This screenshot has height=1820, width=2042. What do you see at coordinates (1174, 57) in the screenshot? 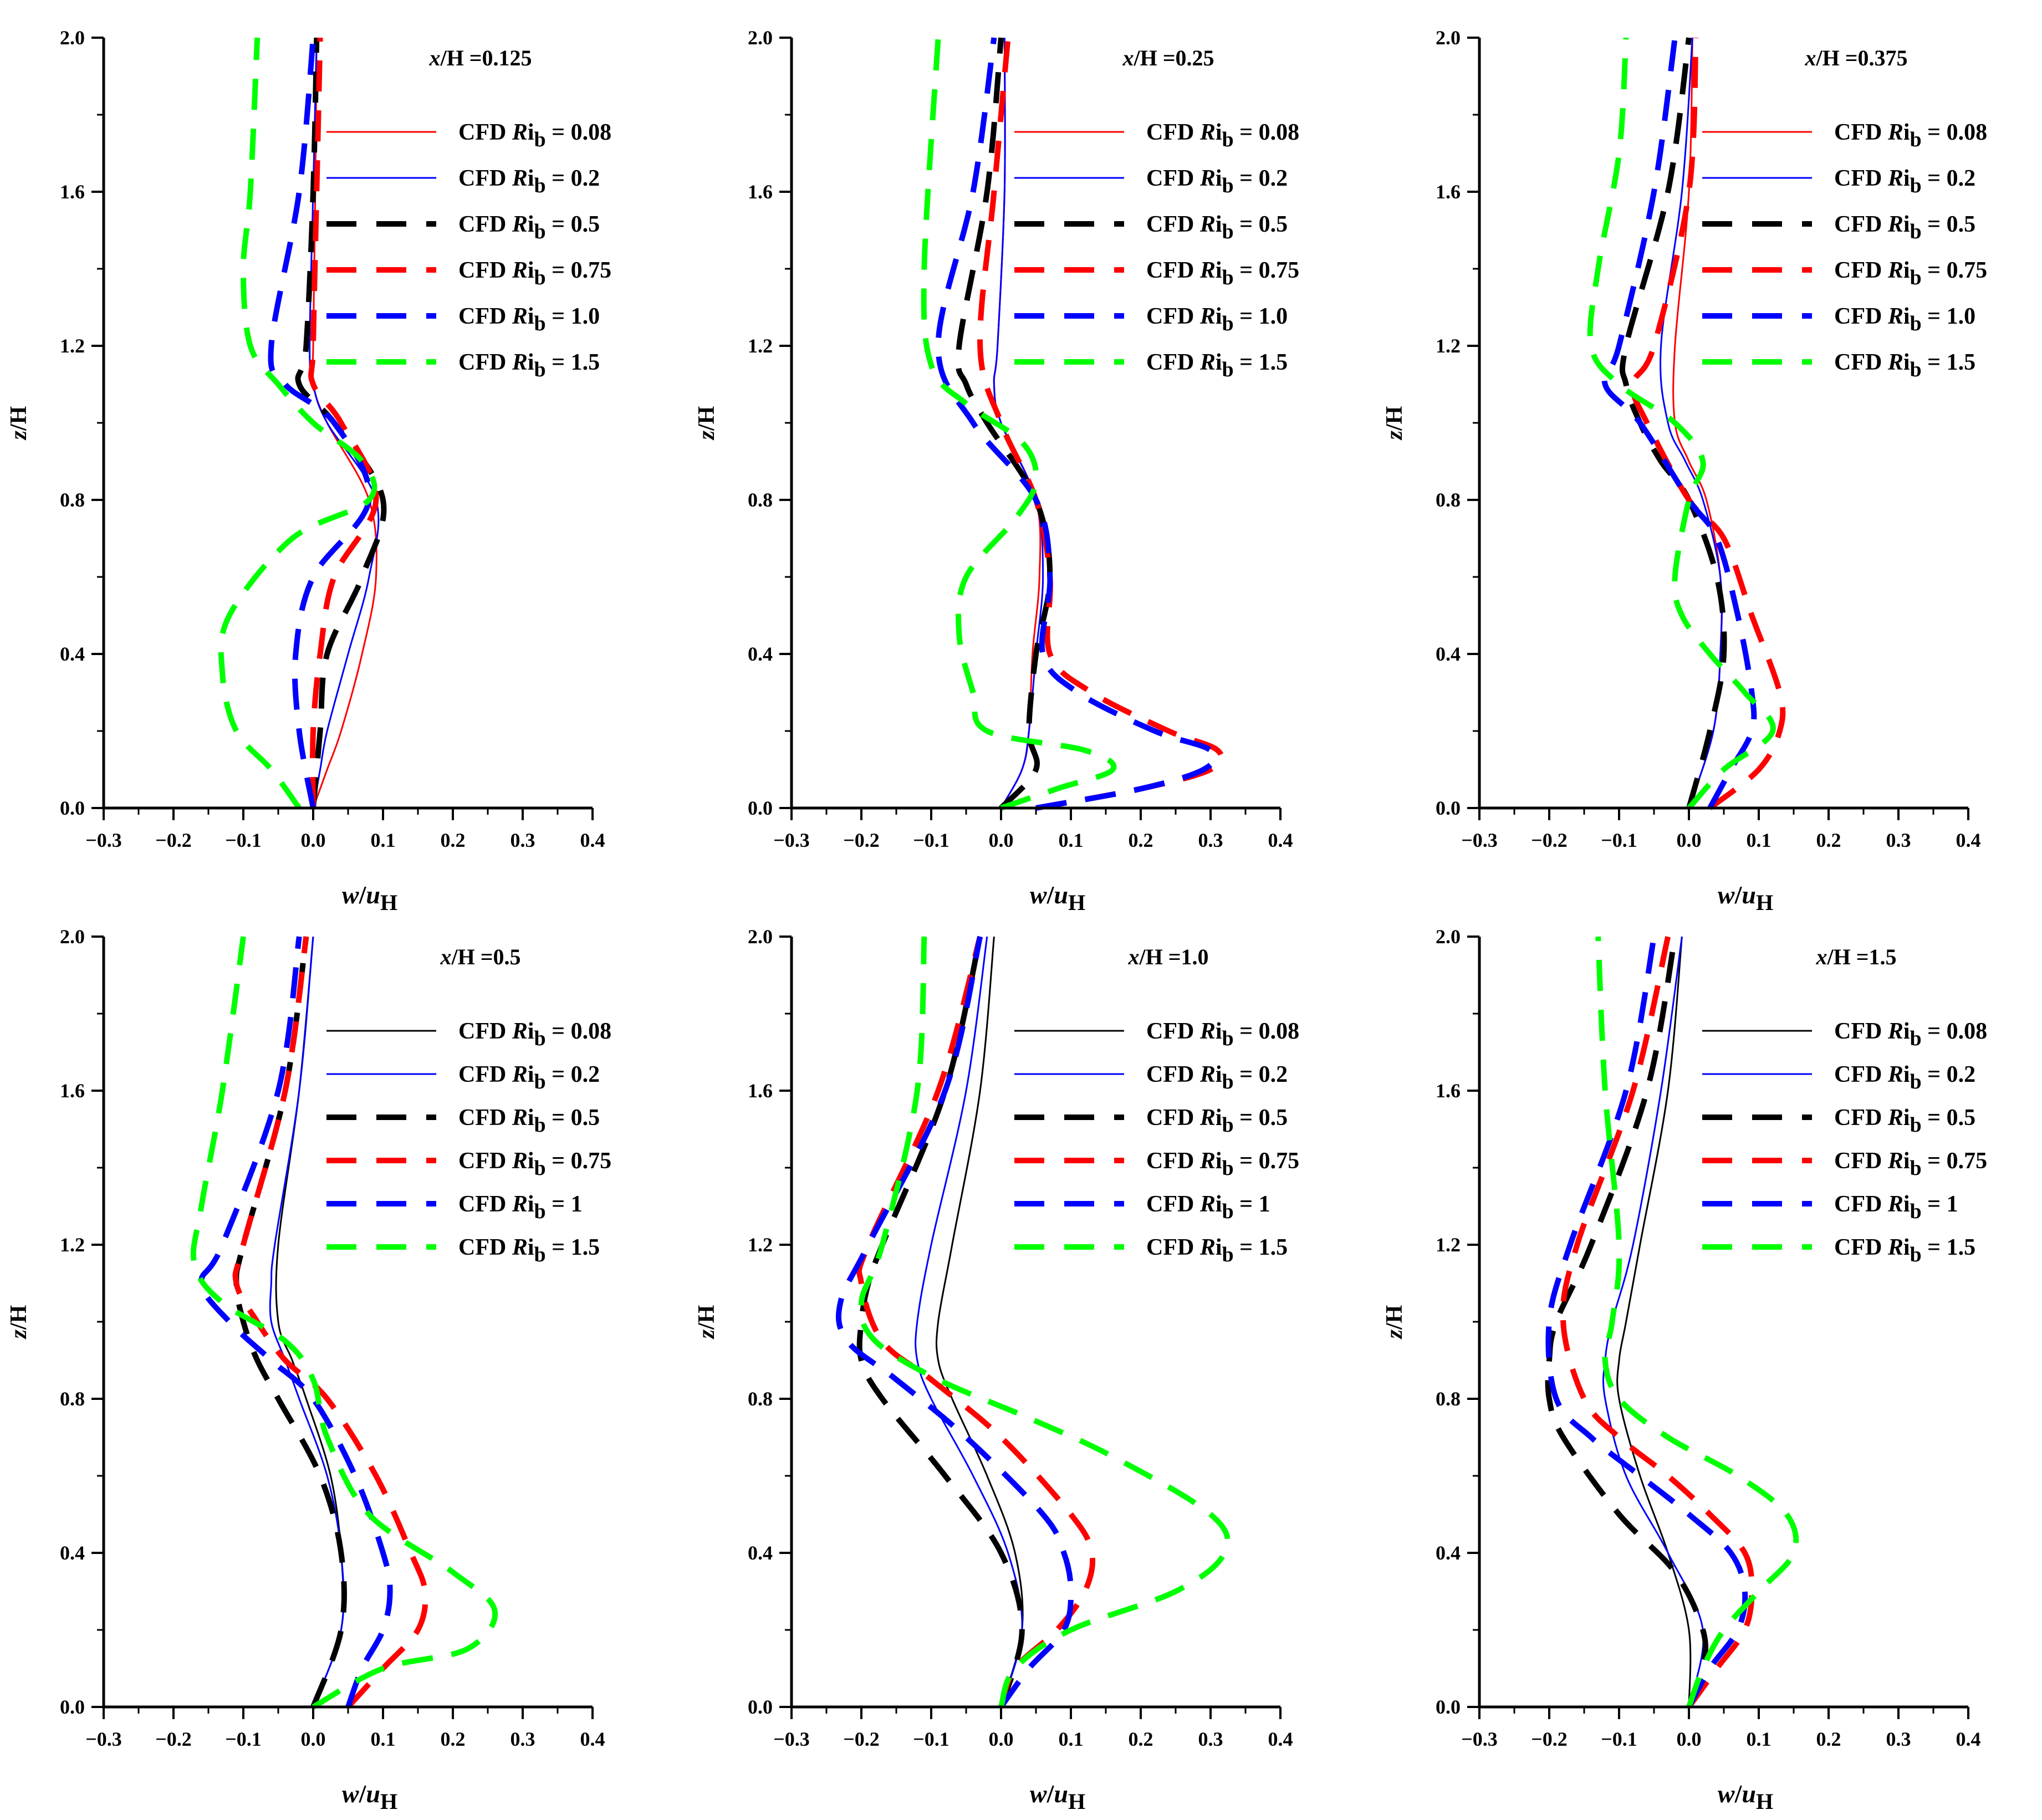
I see `panel-title-rest: /H =0.25` at bounding box center [1174, 57].